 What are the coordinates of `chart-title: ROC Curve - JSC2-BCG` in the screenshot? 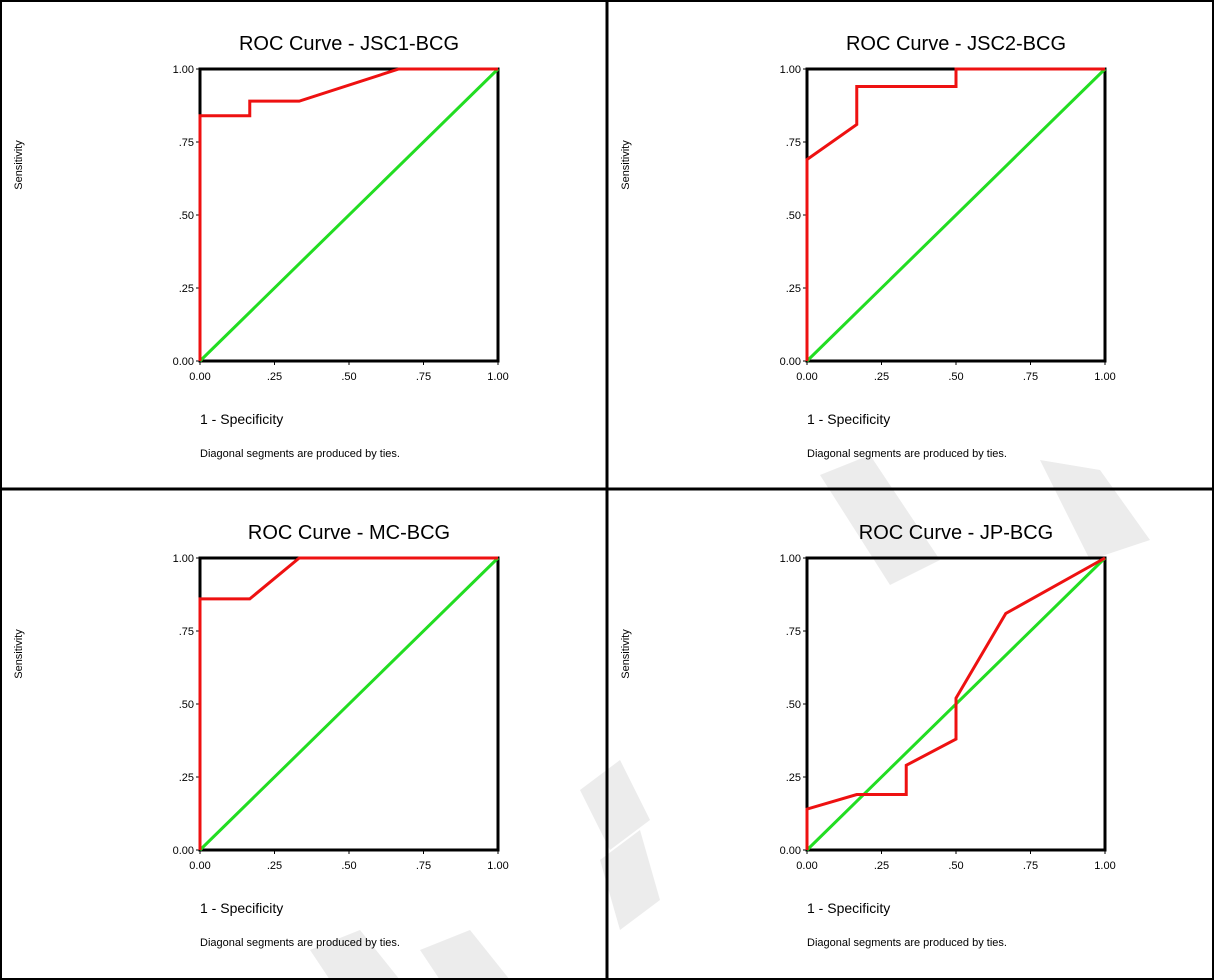 It's located at (956, 44).